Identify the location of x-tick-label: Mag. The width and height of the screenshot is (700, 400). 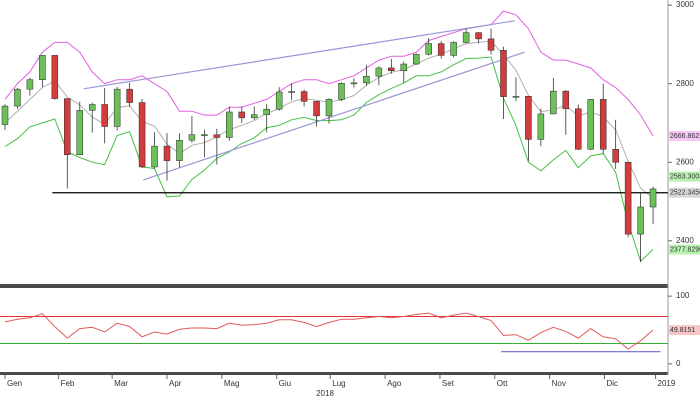
(232, 383).